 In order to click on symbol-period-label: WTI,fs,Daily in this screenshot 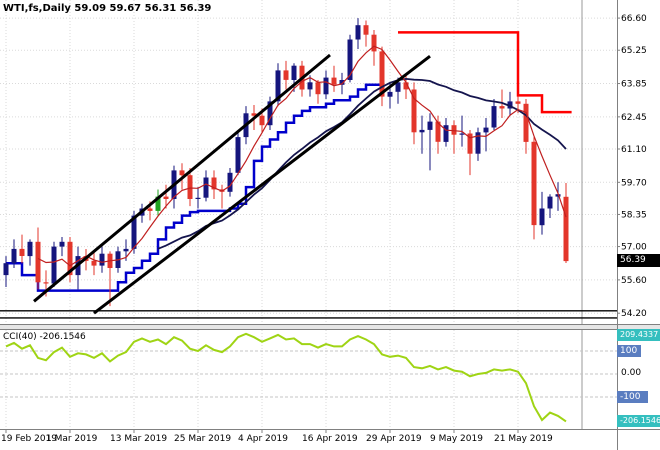, I will do `click(37, 8)`.